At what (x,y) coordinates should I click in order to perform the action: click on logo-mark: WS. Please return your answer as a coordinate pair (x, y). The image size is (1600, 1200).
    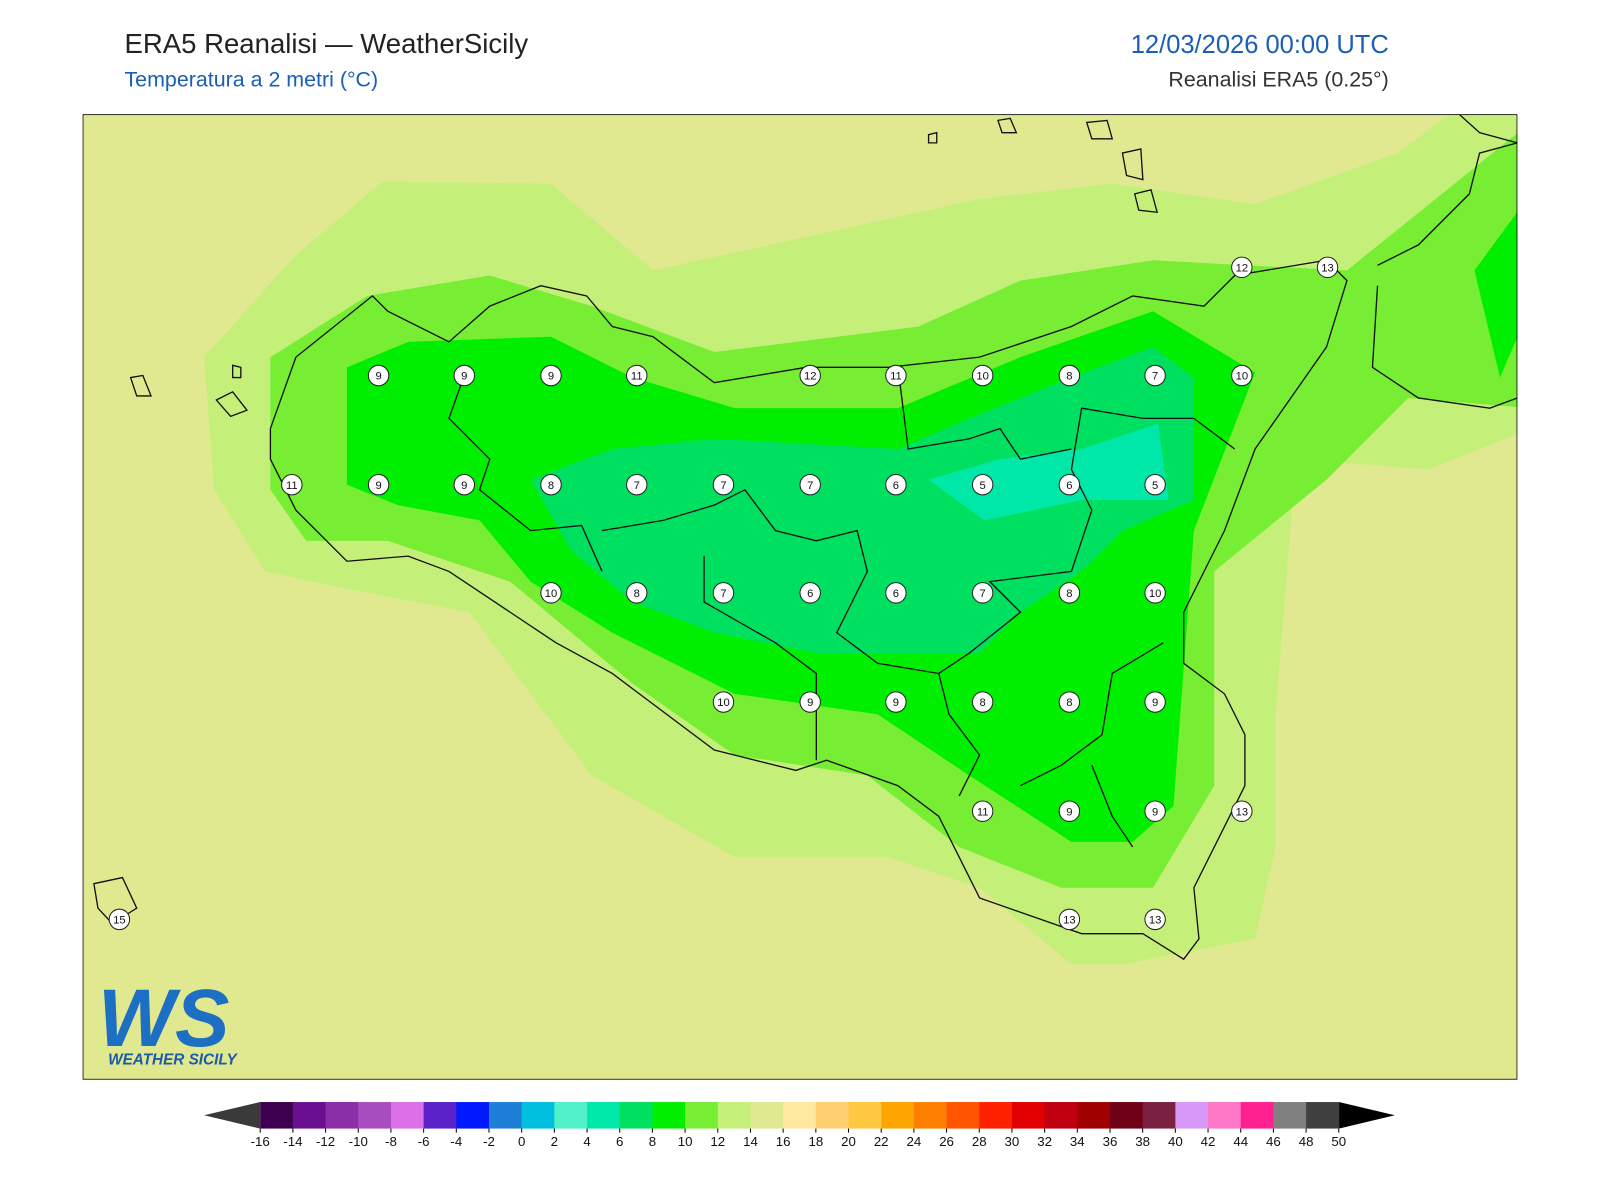
    Looking at the image, I should click on (164, 1018).